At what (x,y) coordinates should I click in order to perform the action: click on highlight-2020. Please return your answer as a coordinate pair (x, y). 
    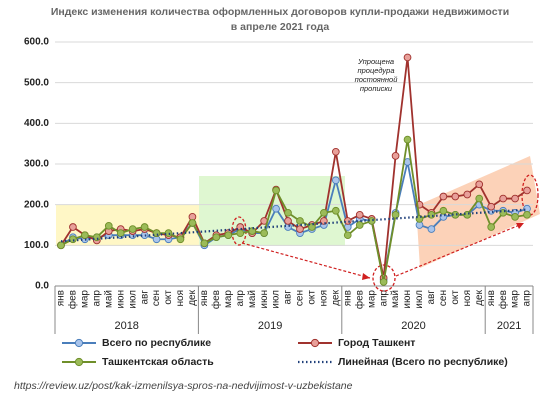
    Looking at the image, I should click on (478, 212).